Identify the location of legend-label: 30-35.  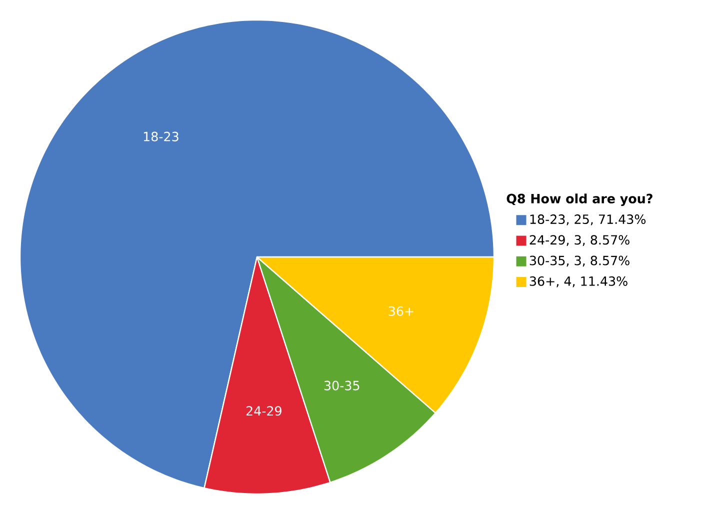
(547, 261).